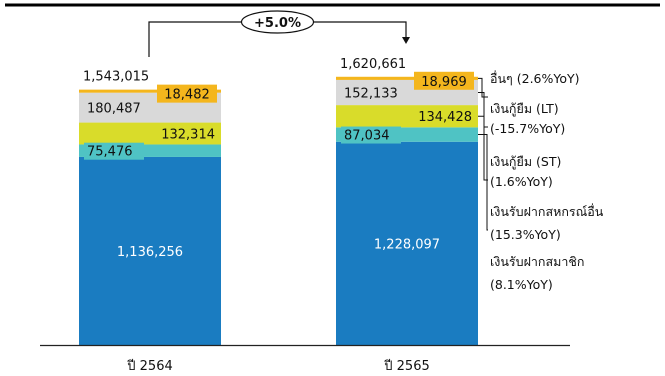 The height and width of the screenshot is (376, 665). I want to click on data-label: 18,969, so click(444, 82).